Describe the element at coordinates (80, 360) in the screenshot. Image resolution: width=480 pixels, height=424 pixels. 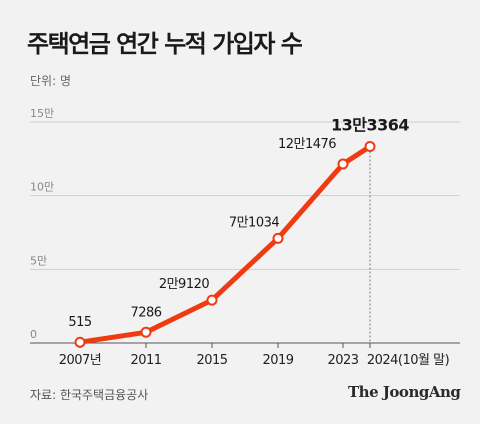
I see `x-tick-label: 2007년` at that location.